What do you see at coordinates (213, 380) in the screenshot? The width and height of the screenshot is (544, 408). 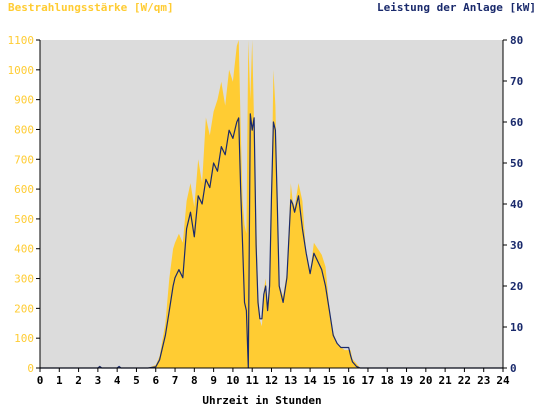 I see `x-tick-label: 9` at bounding box center [213, 380].